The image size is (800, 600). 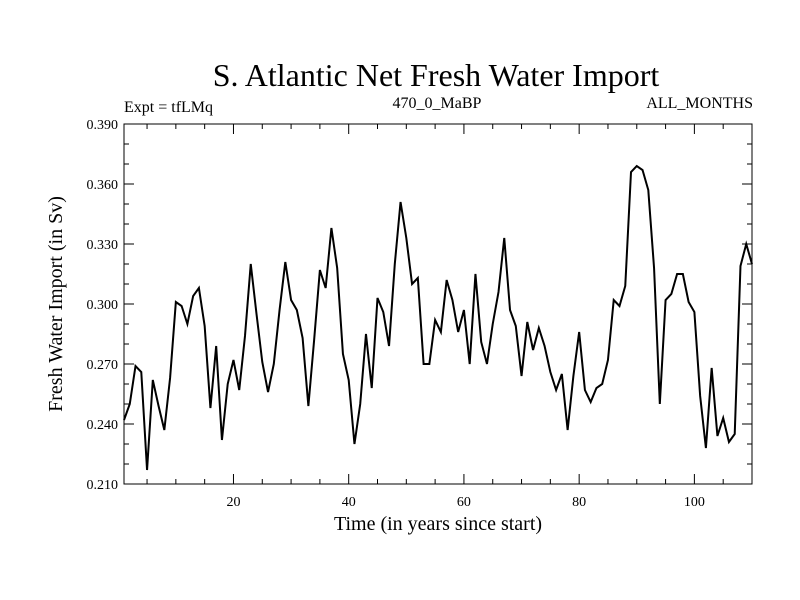 I want to click on x-axis-label: Time (in years since start), so click(x=438, y=524).